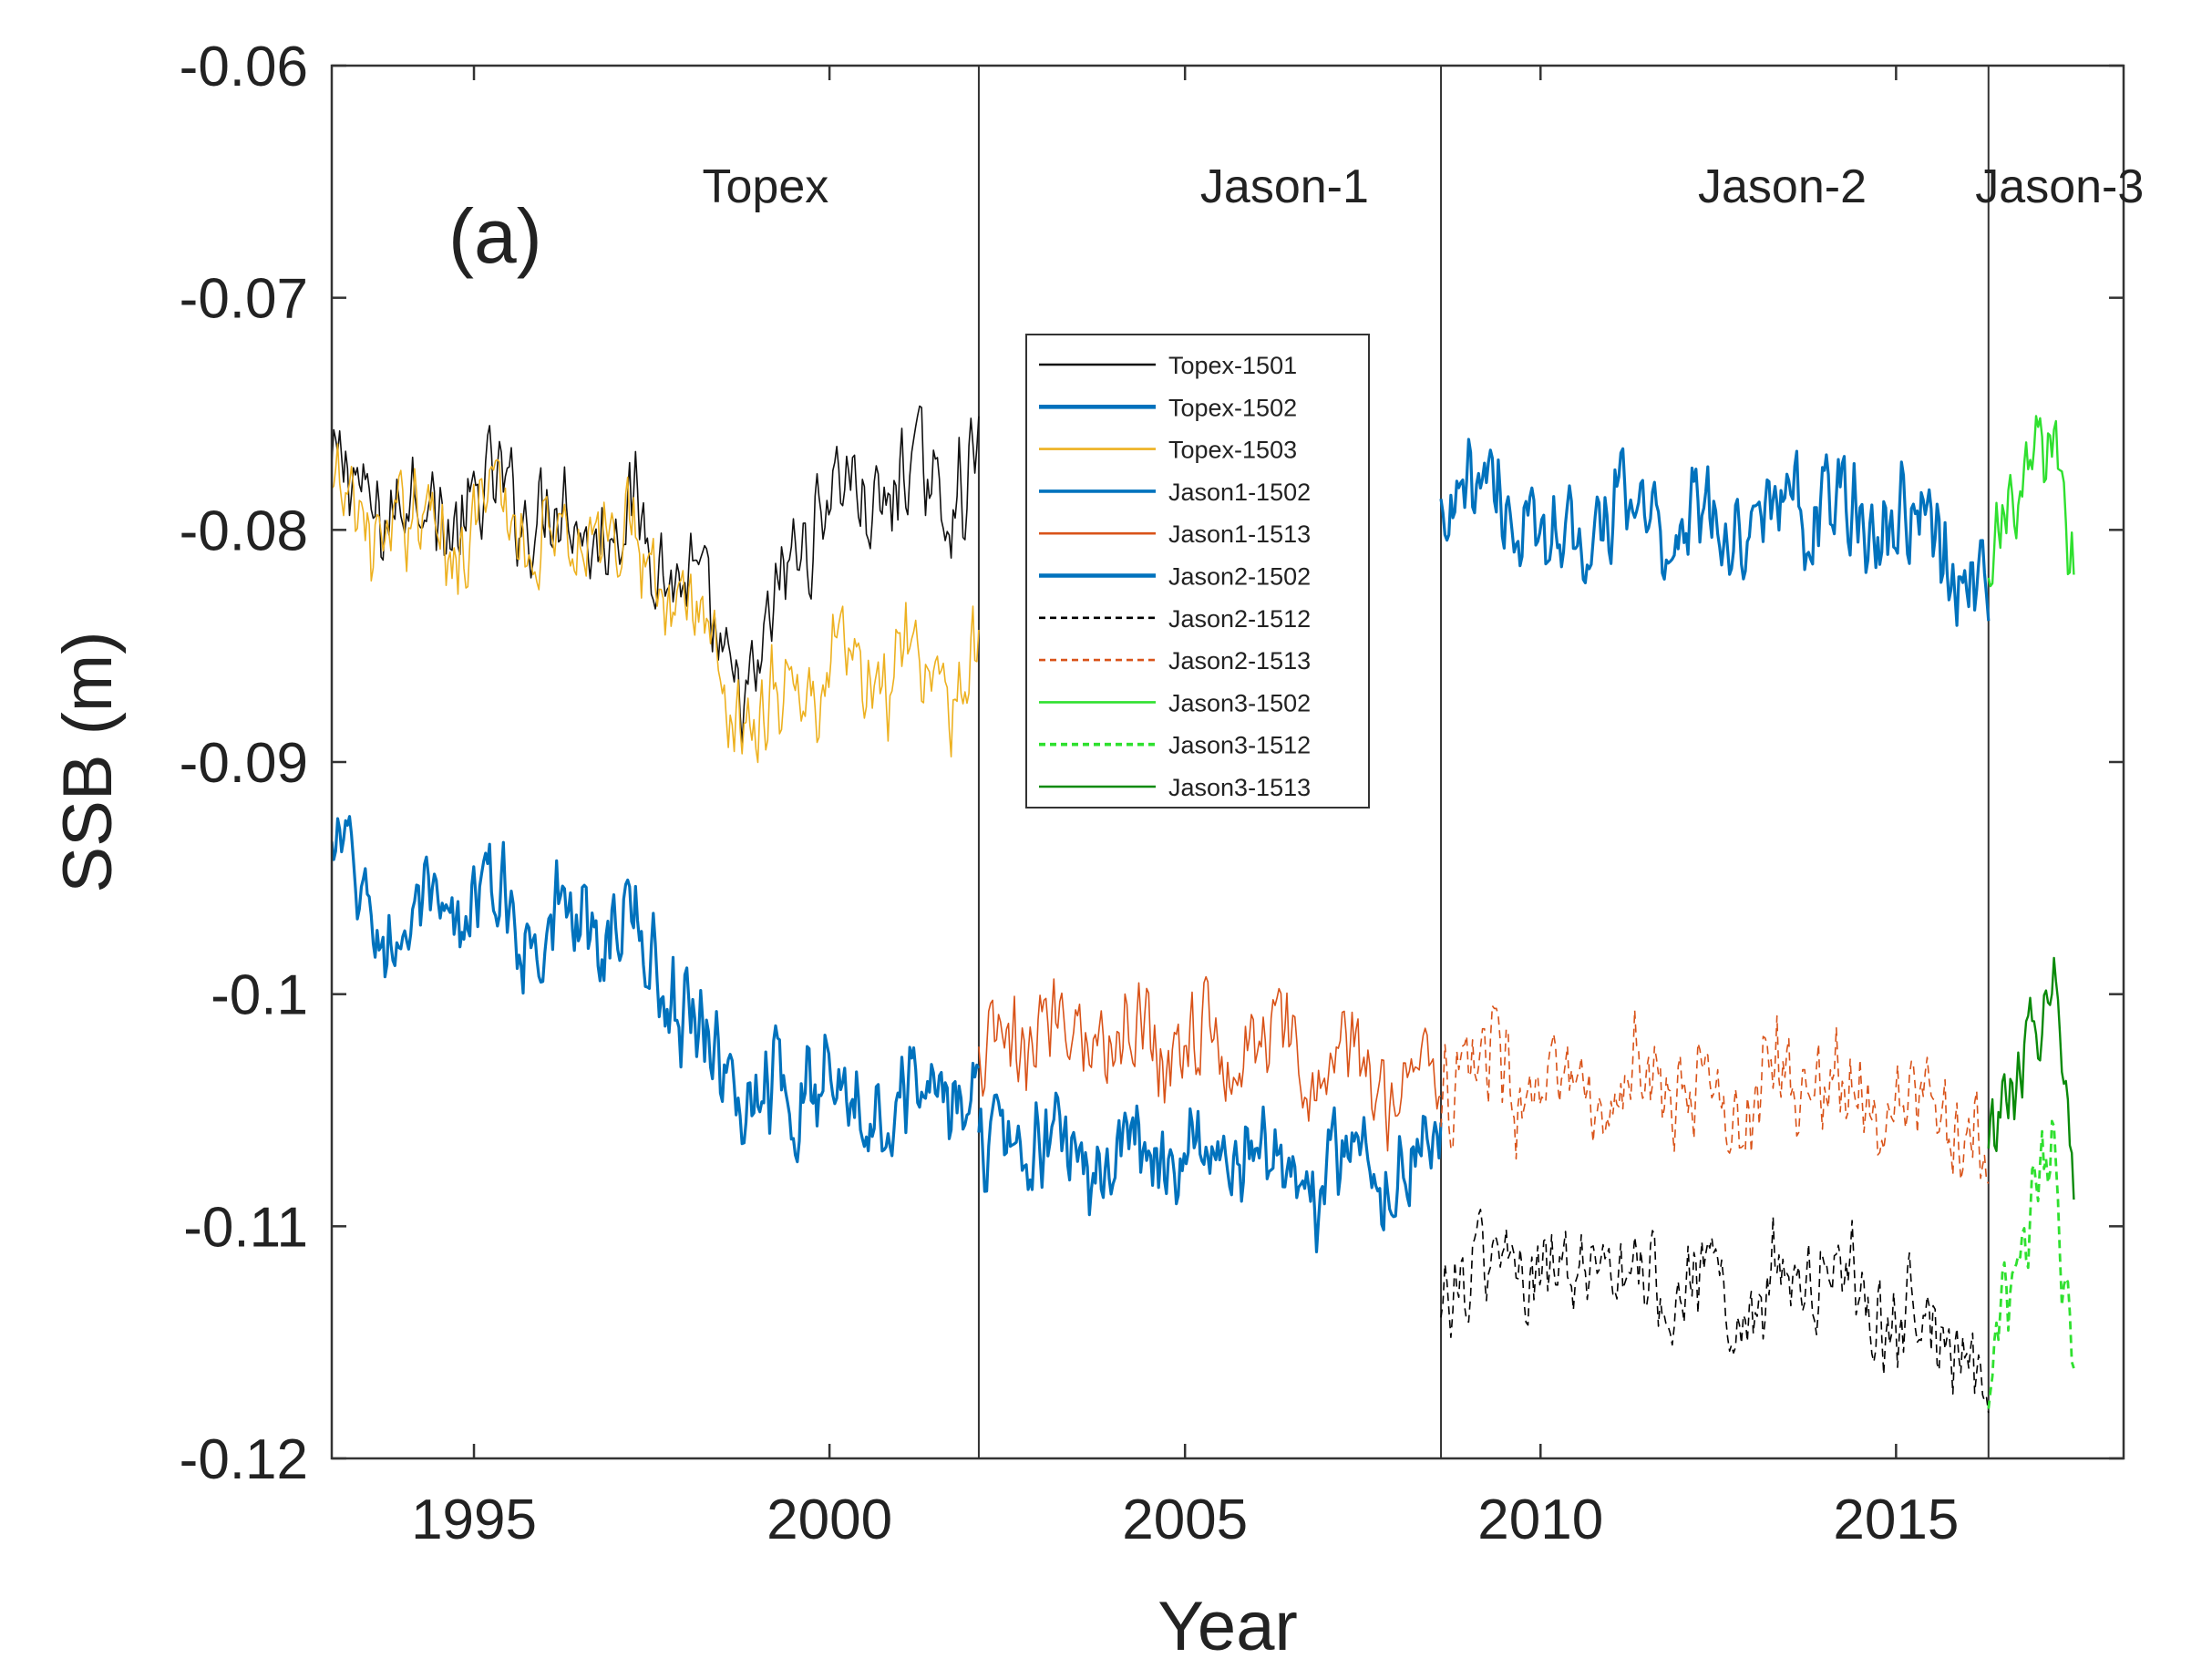 This screenshot has height=1679, width=2212. What do you see at coordinates (1239, 492) in the screenshot?
I see `legend-label-jason1-1502: Jason1-1502` at bounding box center [1239, 492].